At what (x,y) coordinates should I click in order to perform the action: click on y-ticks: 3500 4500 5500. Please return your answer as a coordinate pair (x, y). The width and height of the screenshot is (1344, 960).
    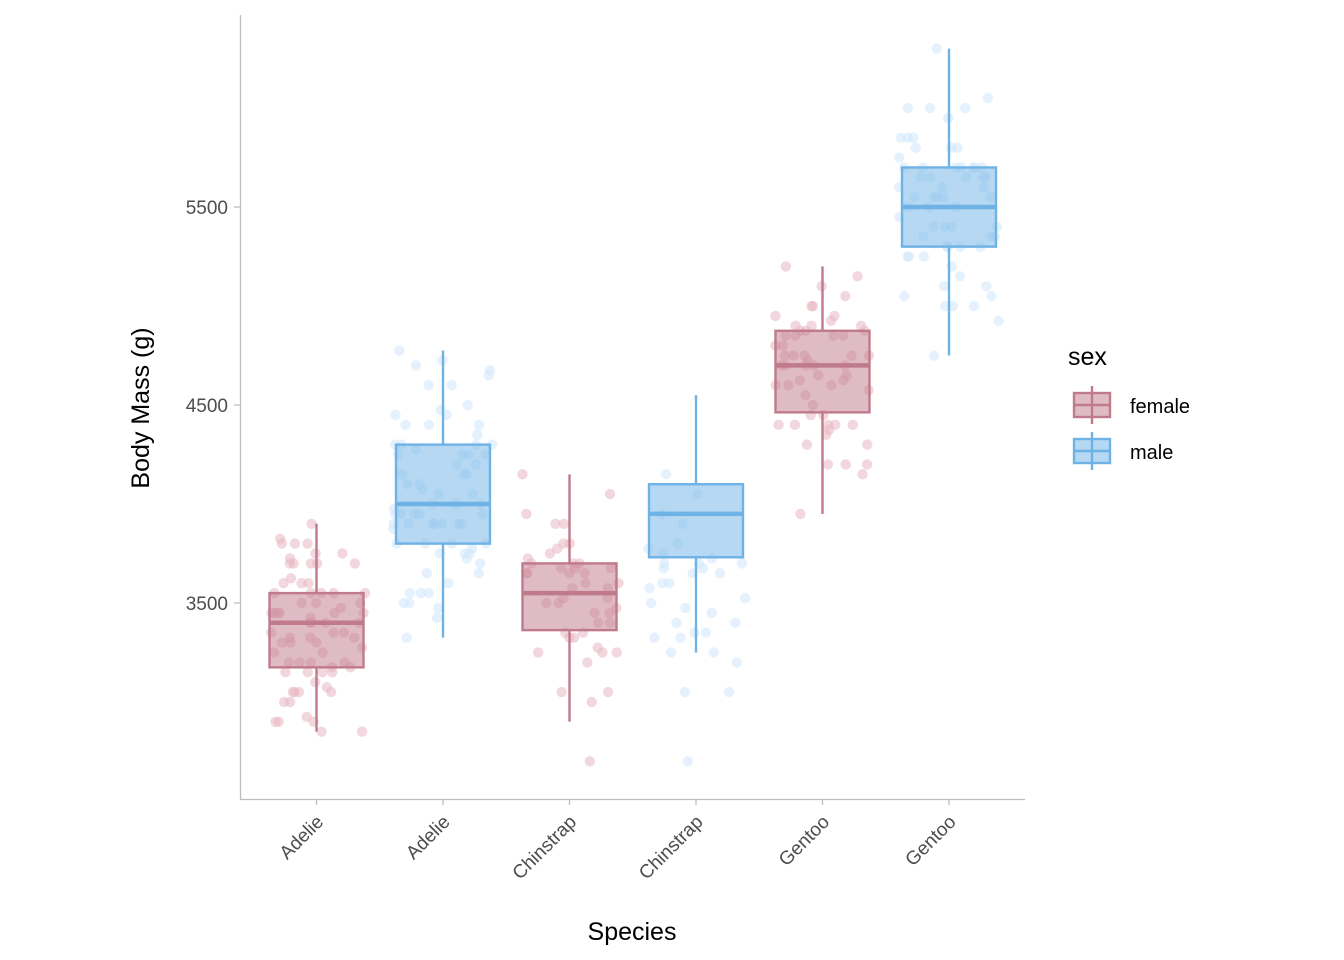
    Looking at the image, I should click on (213, 406).